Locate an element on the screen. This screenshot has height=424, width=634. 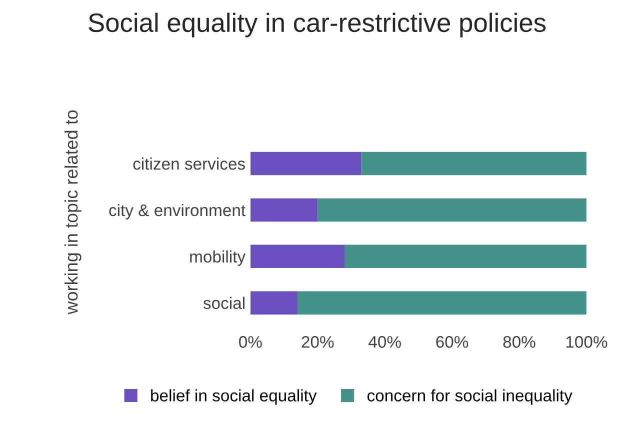
x-tick-label: 0% is located at coordinates (250, 342).